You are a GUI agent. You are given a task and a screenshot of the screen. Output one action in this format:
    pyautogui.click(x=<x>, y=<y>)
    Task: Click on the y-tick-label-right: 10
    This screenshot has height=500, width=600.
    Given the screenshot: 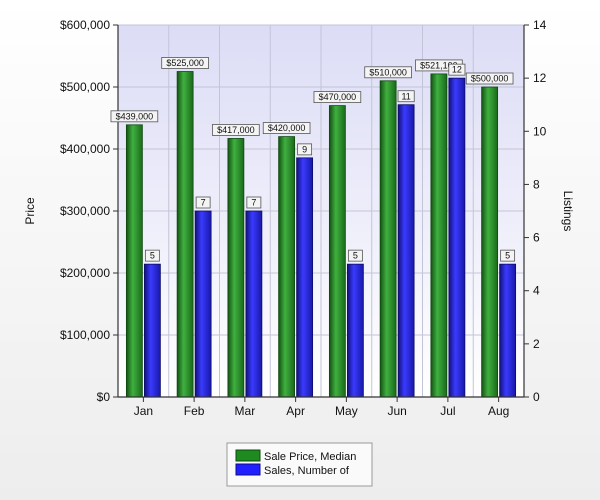 What is the action you would take?
    pyautogui.click(x=540, y=131)
    